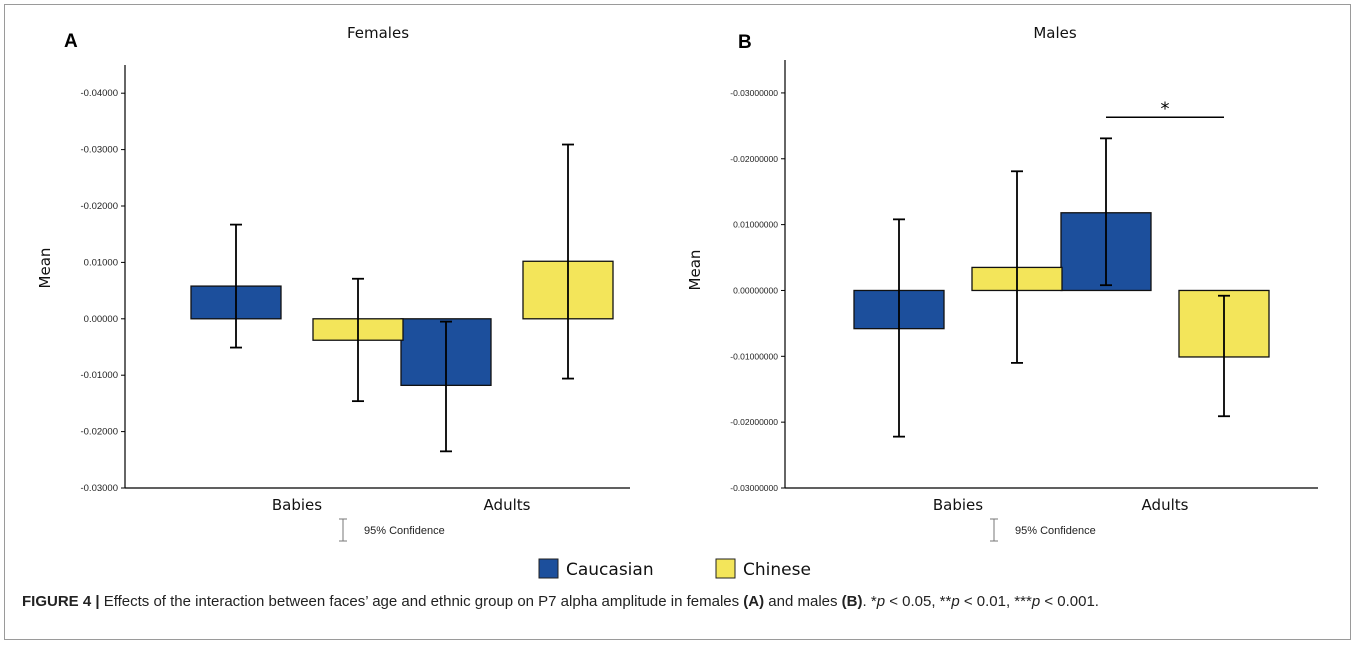 The height and width of the screenshot is (646, 1357). I want to click on panel-letter: B, so click(745, 42).